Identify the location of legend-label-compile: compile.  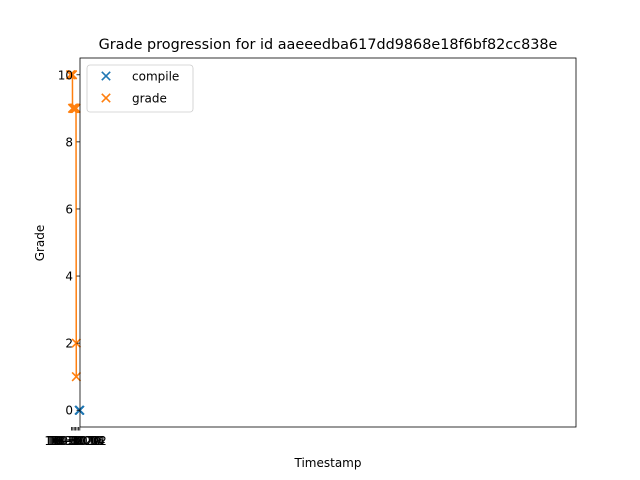
(155, 77).